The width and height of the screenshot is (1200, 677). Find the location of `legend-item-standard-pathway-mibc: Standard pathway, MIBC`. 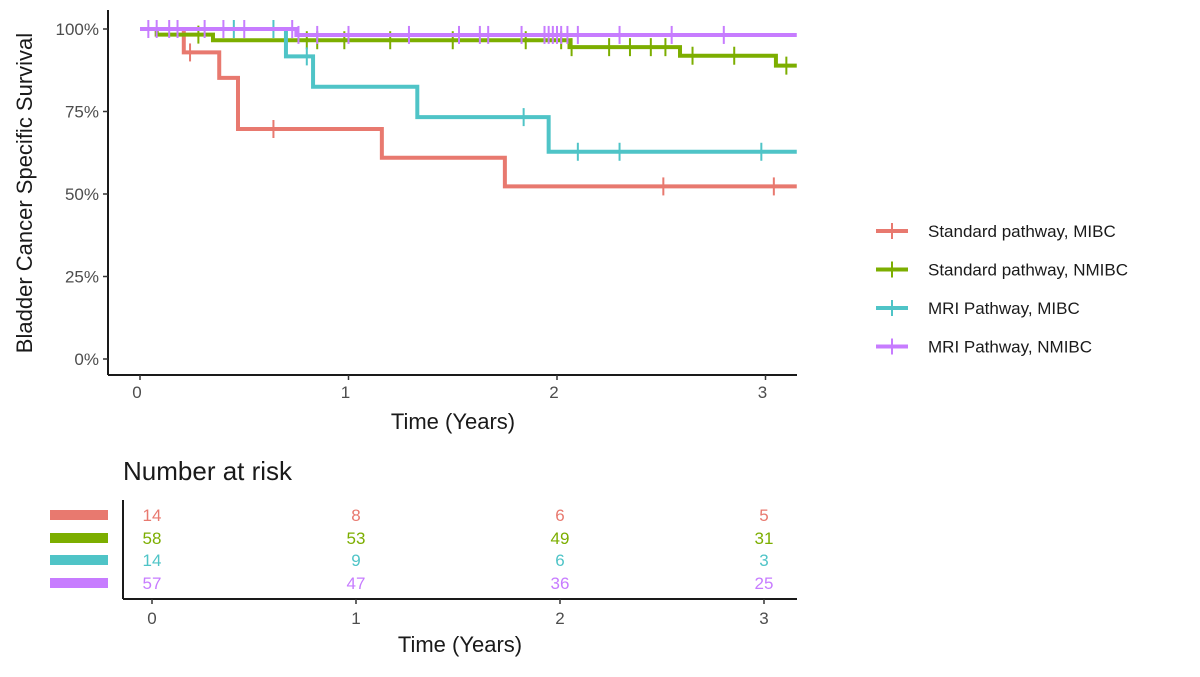

legend-item-standard-pathway-mibc: Standard pathway, MIBC is located at coordinates (996, 231).